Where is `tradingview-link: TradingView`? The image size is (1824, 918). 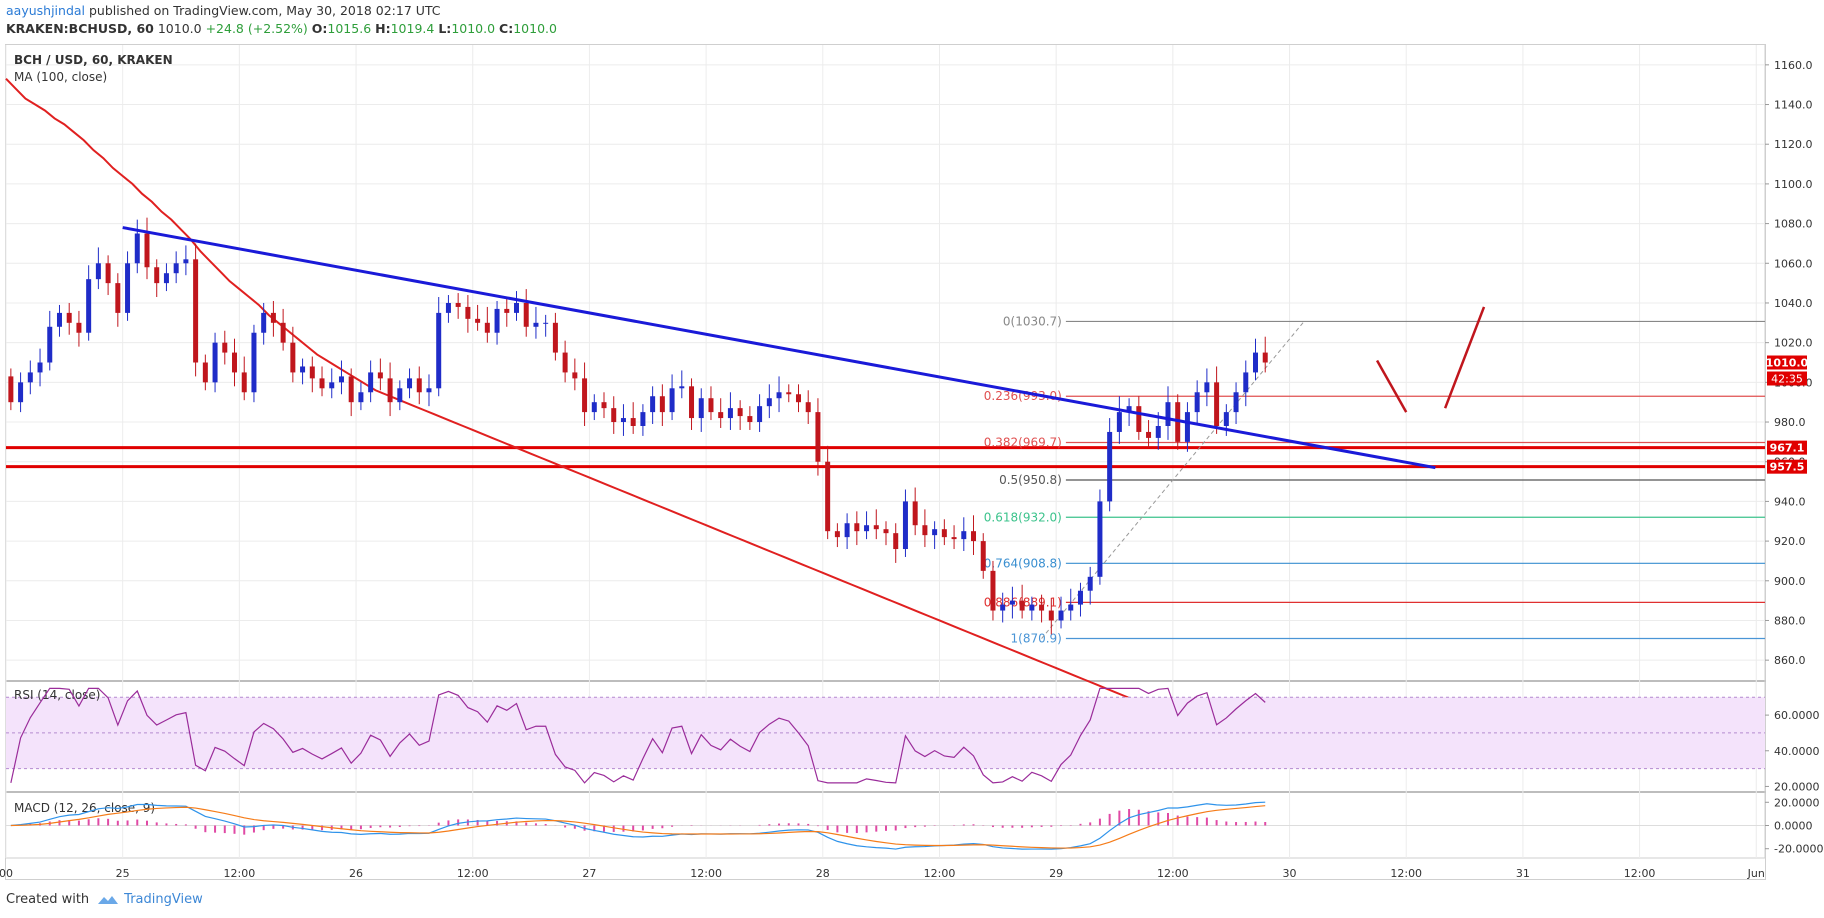
tradingview-link: TradingView is located at coordinates (150, 899).